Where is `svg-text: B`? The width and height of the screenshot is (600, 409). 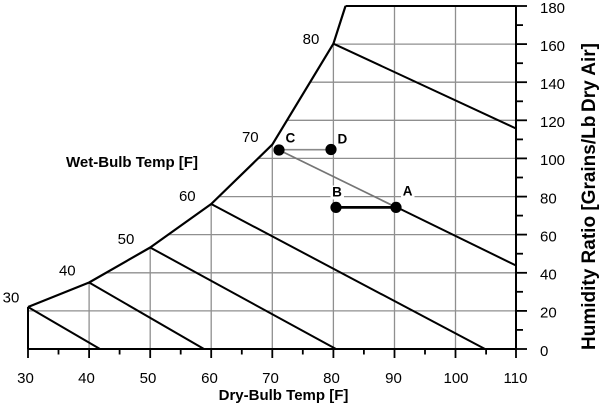
svg-text: B is located at coordinates (337, 192).